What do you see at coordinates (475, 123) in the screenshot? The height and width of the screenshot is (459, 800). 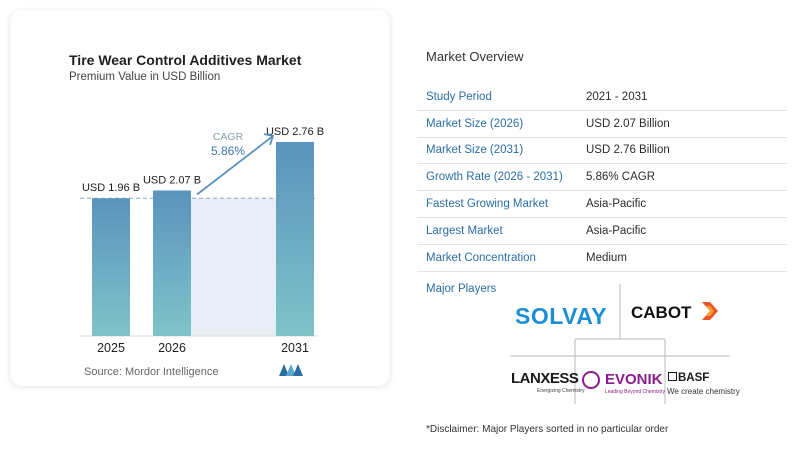 I see `row-key: Market Size (2026)` at bounding box center [475, 123].